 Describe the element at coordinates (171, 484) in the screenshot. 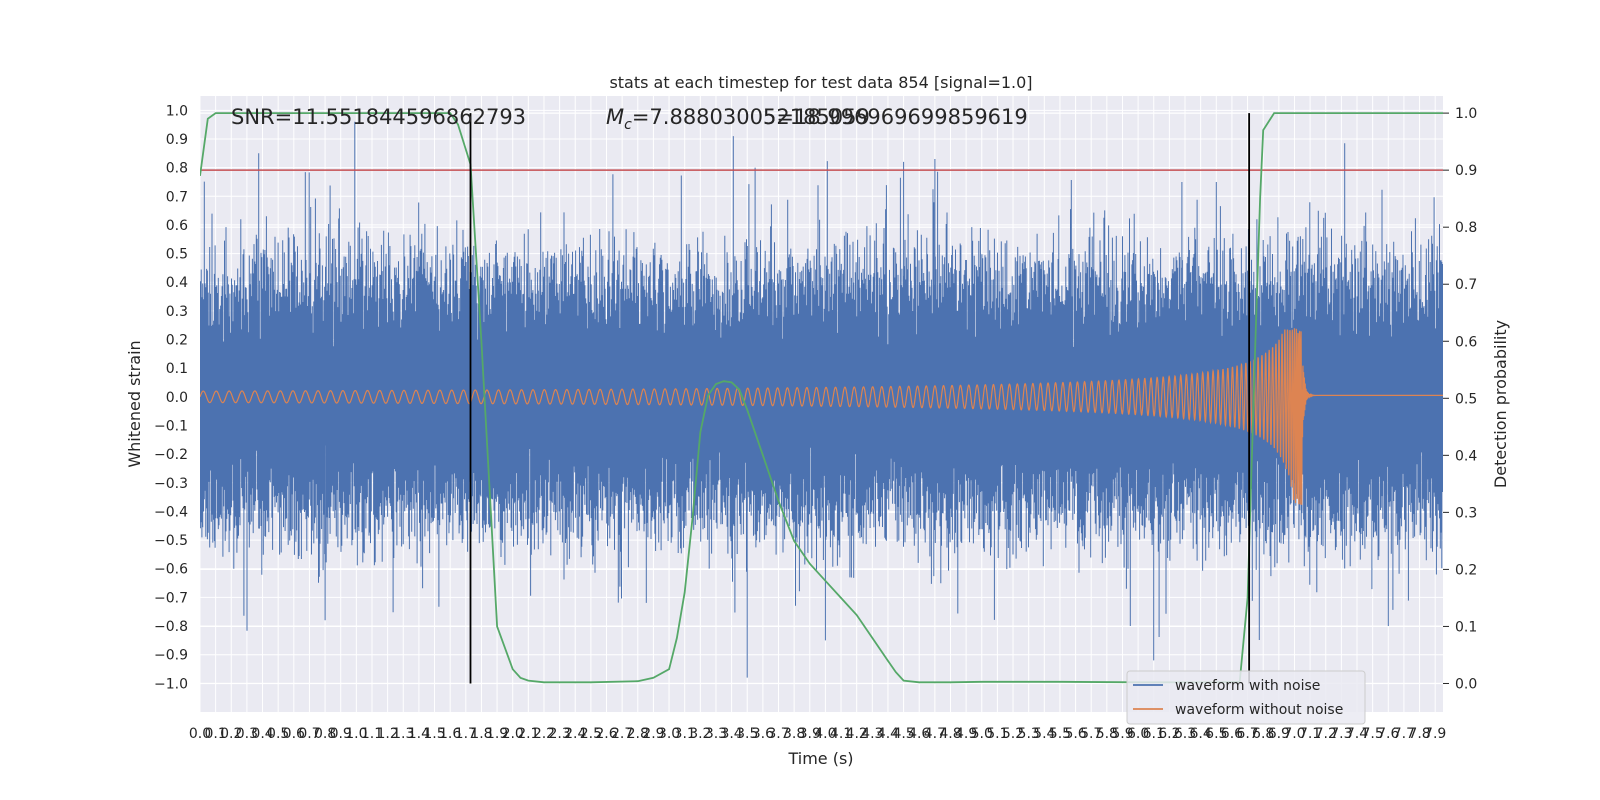

I see `y-tick-label: −0.3` at that location.